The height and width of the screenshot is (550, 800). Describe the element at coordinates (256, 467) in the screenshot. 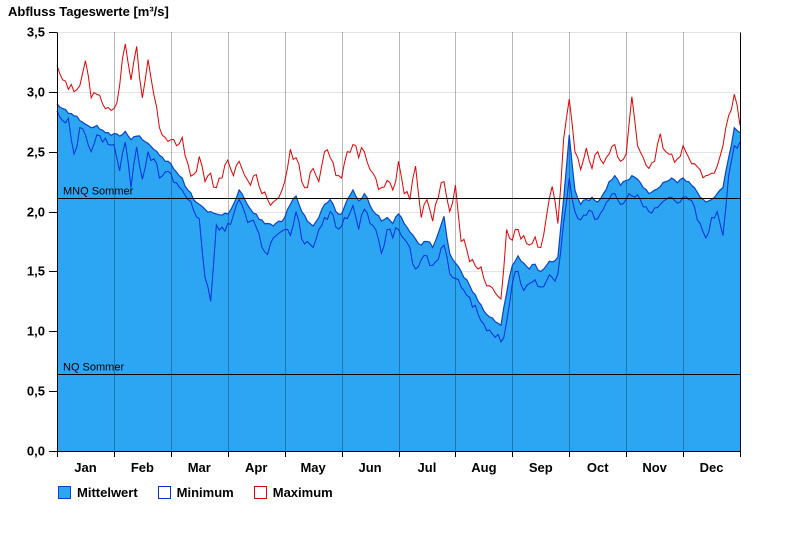

I see `x-month-label: Apr` at that location.